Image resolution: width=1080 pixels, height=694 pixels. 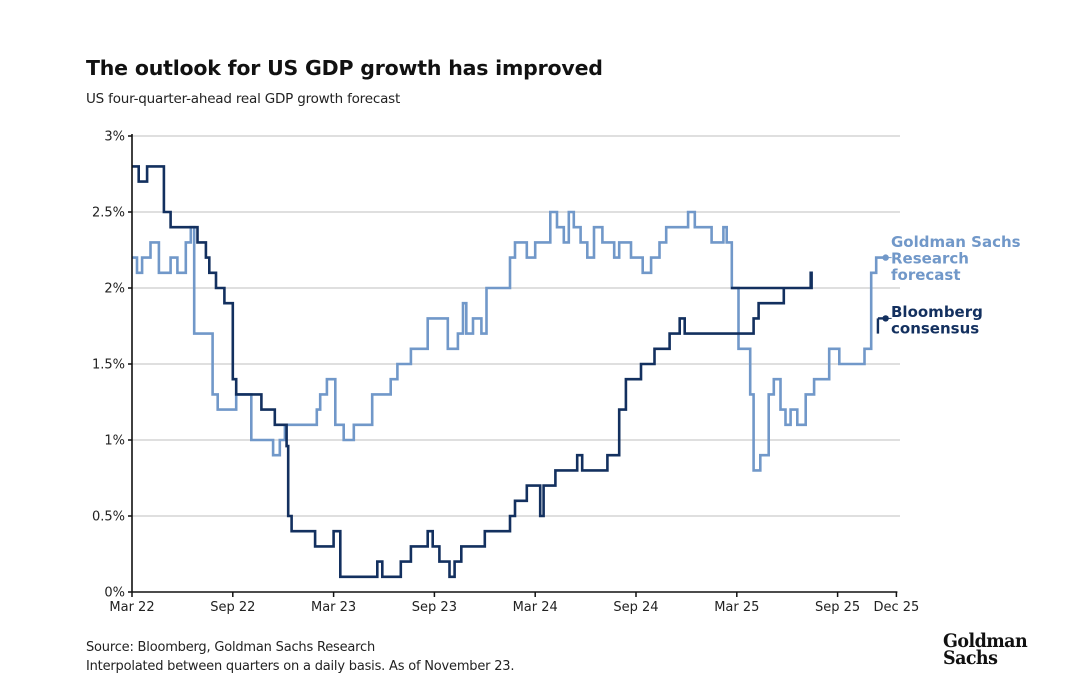 I want to click on series-label-bloomberg: consensus, so click(x=935, y=329).